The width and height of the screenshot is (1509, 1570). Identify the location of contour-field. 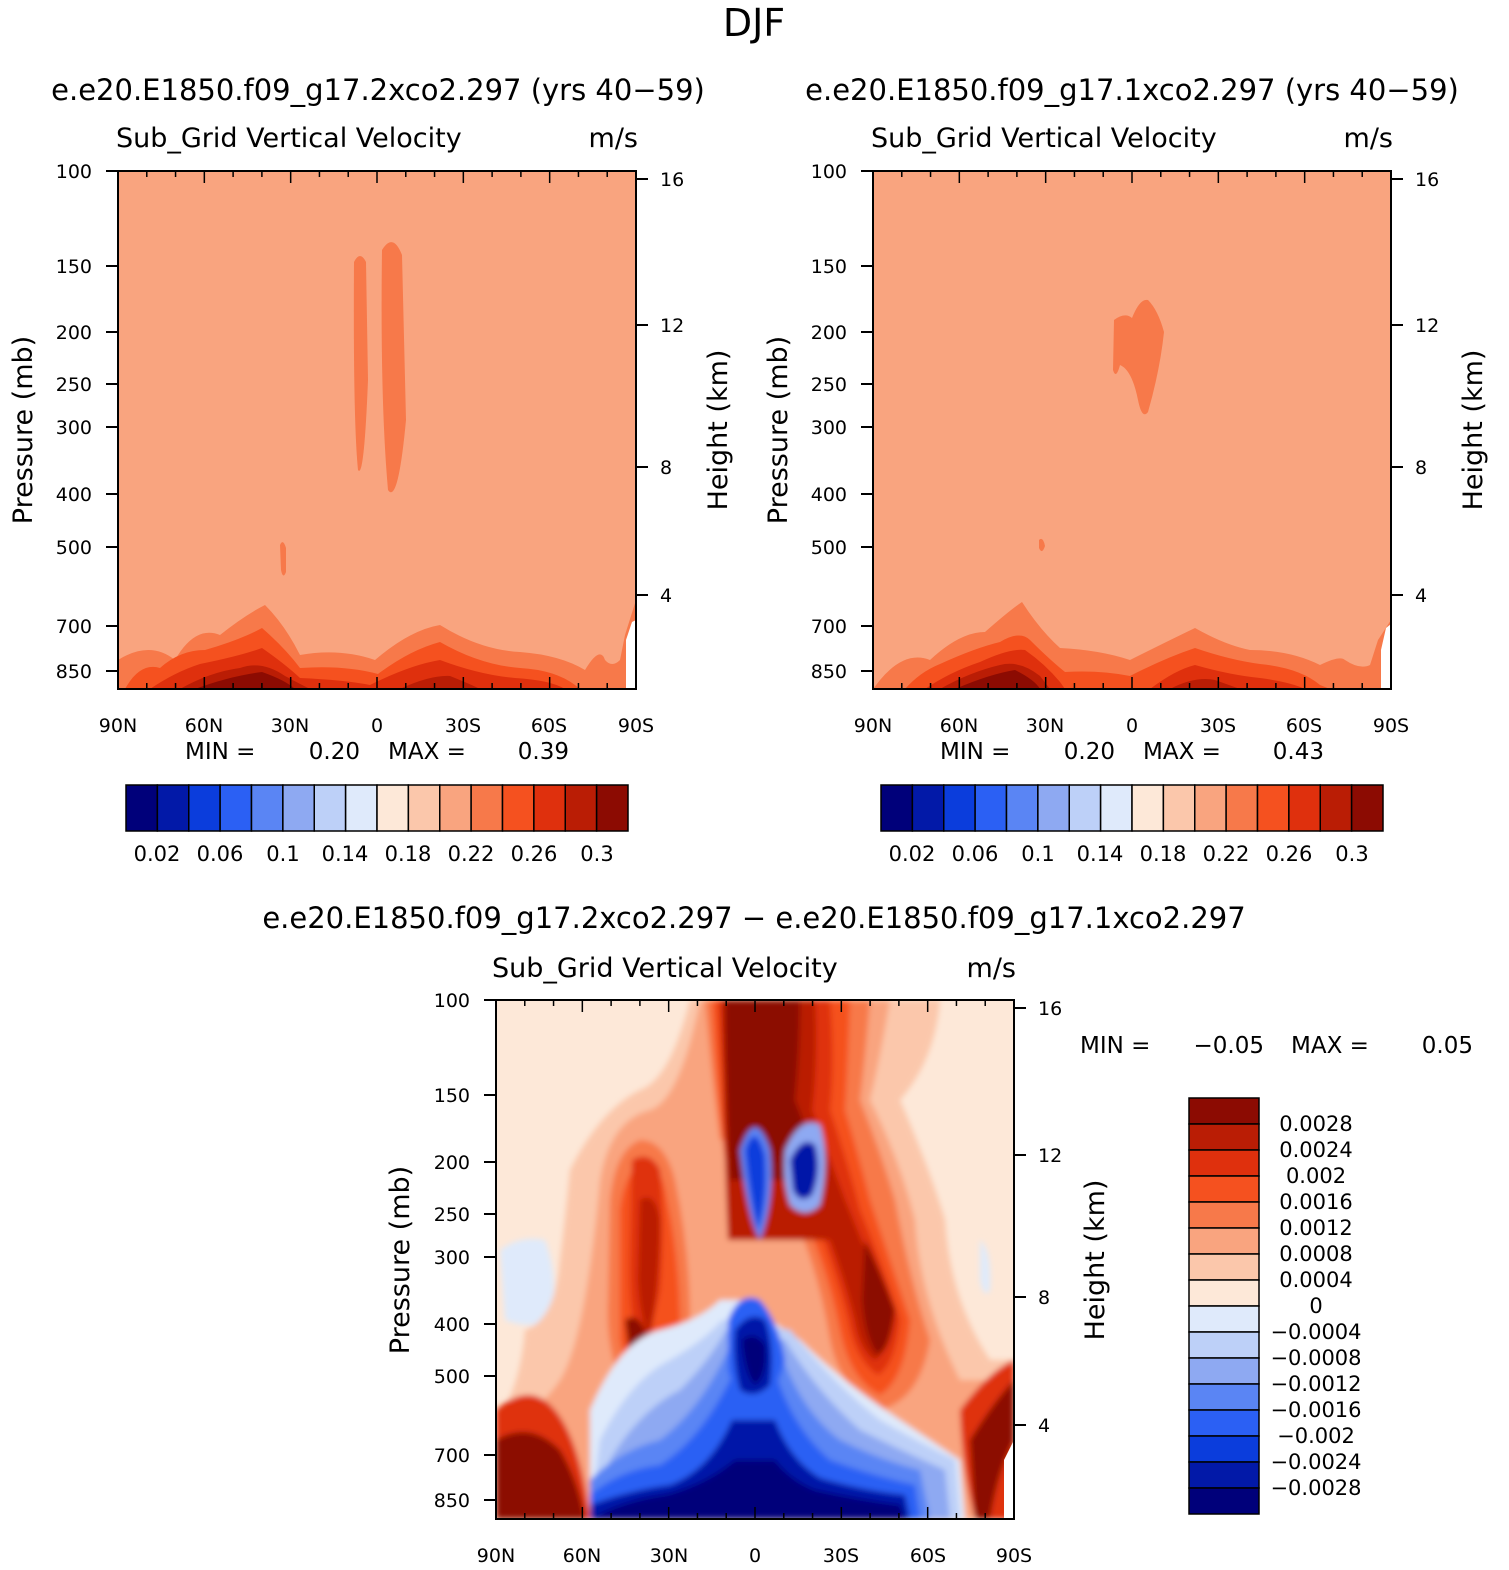
(1132, 430).